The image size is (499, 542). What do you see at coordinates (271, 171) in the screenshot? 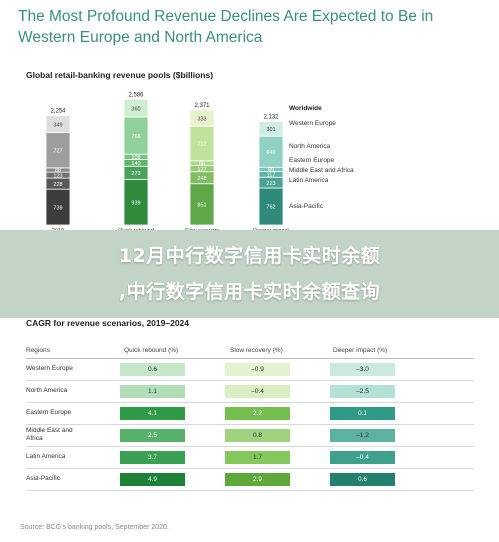
I see `bar-value-label: 89` at bounding box center [271, 171].